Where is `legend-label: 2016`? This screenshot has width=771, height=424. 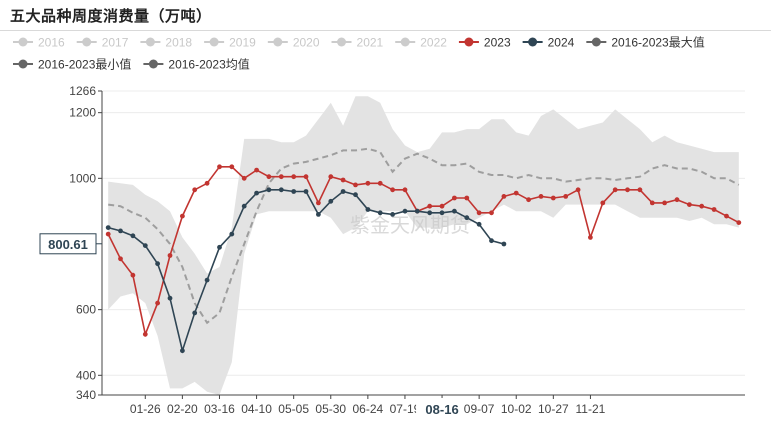
legend-label: 2016 is located at coordinates (51, 43).